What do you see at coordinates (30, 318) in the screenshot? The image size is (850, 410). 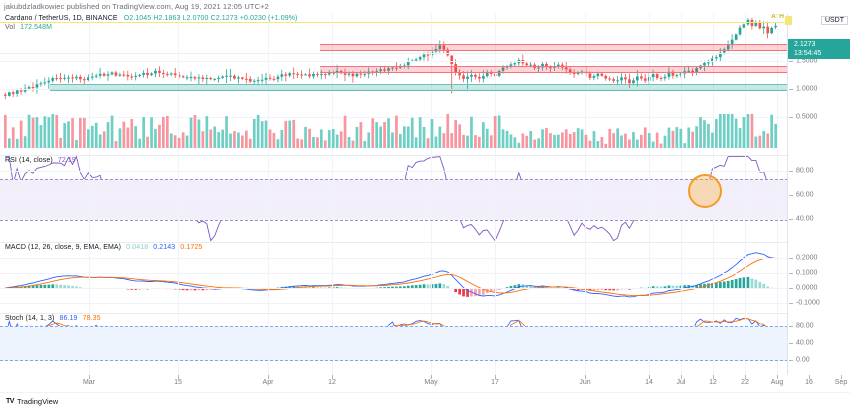 I see `stoch-legend-label: Stoch (14, 1, 3)` at bounding box center [30, 318].